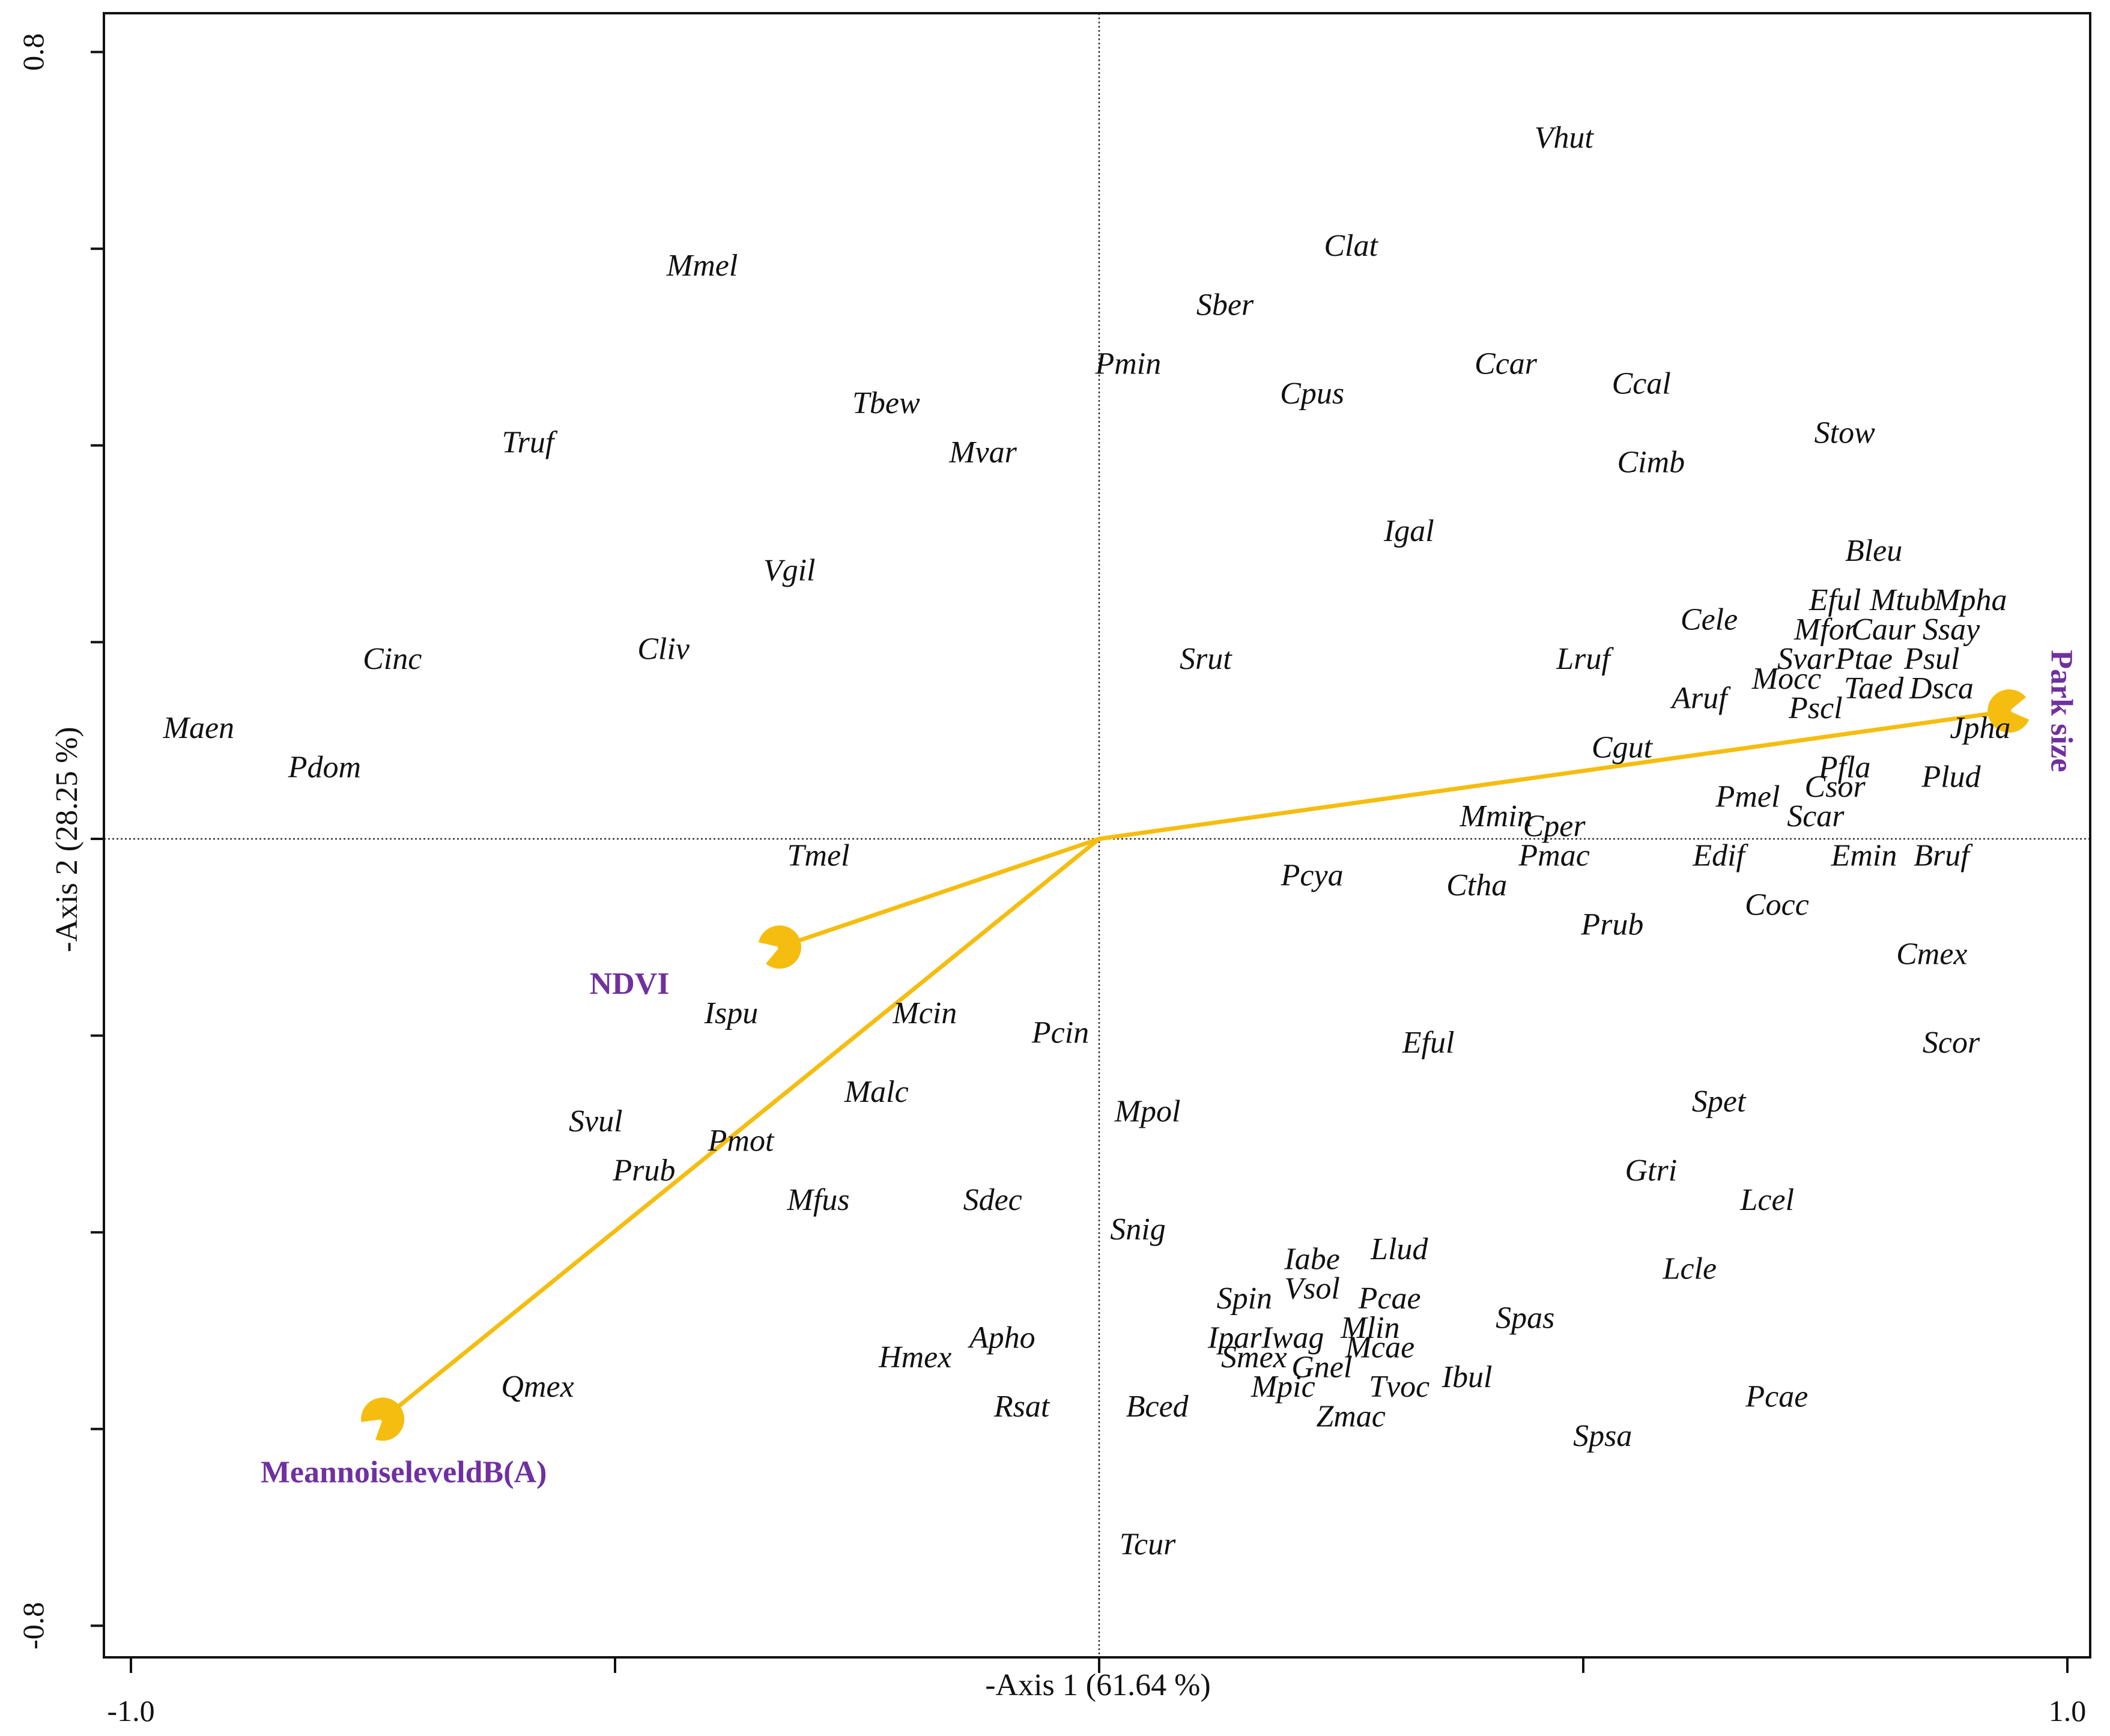 This screenshot has width=2110, height=1736. I want to click on species-label: Truf, so click(530, 443).